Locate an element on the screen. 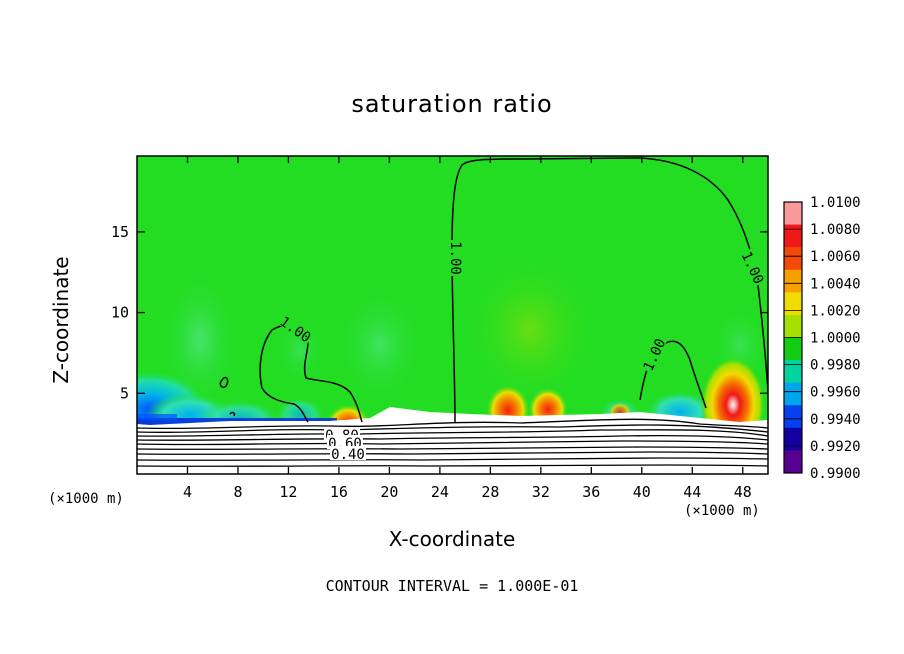 This screenshot has height=654, width=904. x-tick-label: 20 is located at coordinates (389, 492).